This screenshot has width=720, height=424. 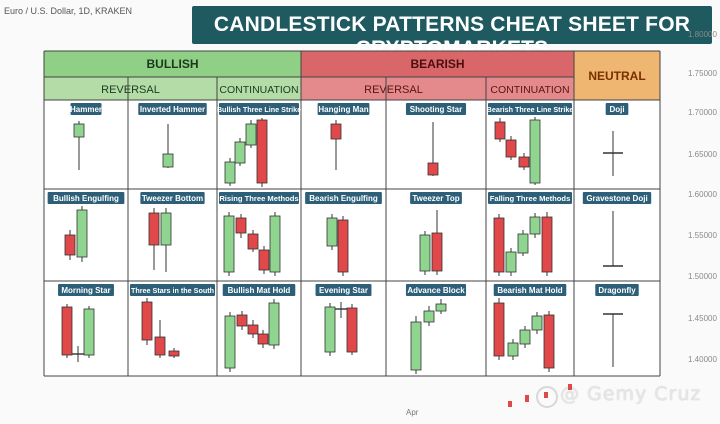 What do you see at coordinates (631, 394) in the screenshot?
I see `watermark: @ Gemy Cruz` at bounding box center [631, 394].